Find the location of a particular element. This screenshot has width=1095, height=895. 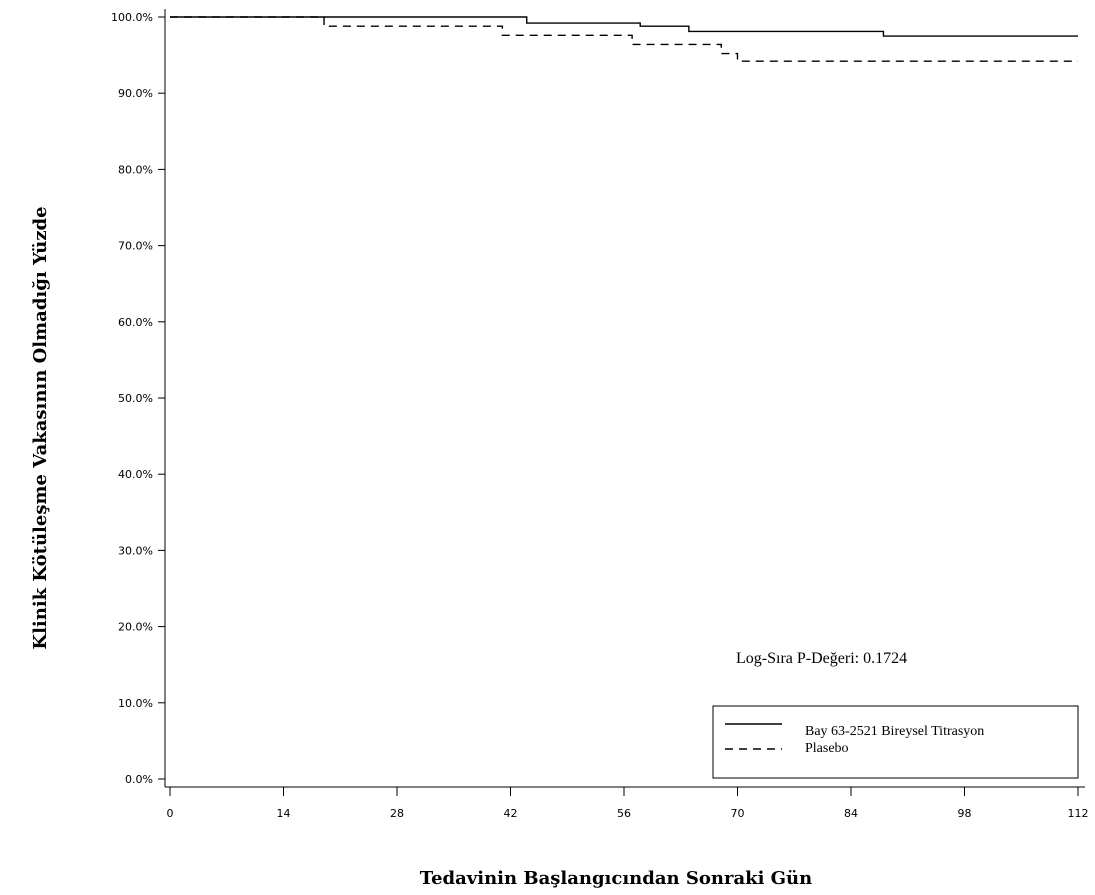

series-line-treatment is located at coordinates (624, 26).